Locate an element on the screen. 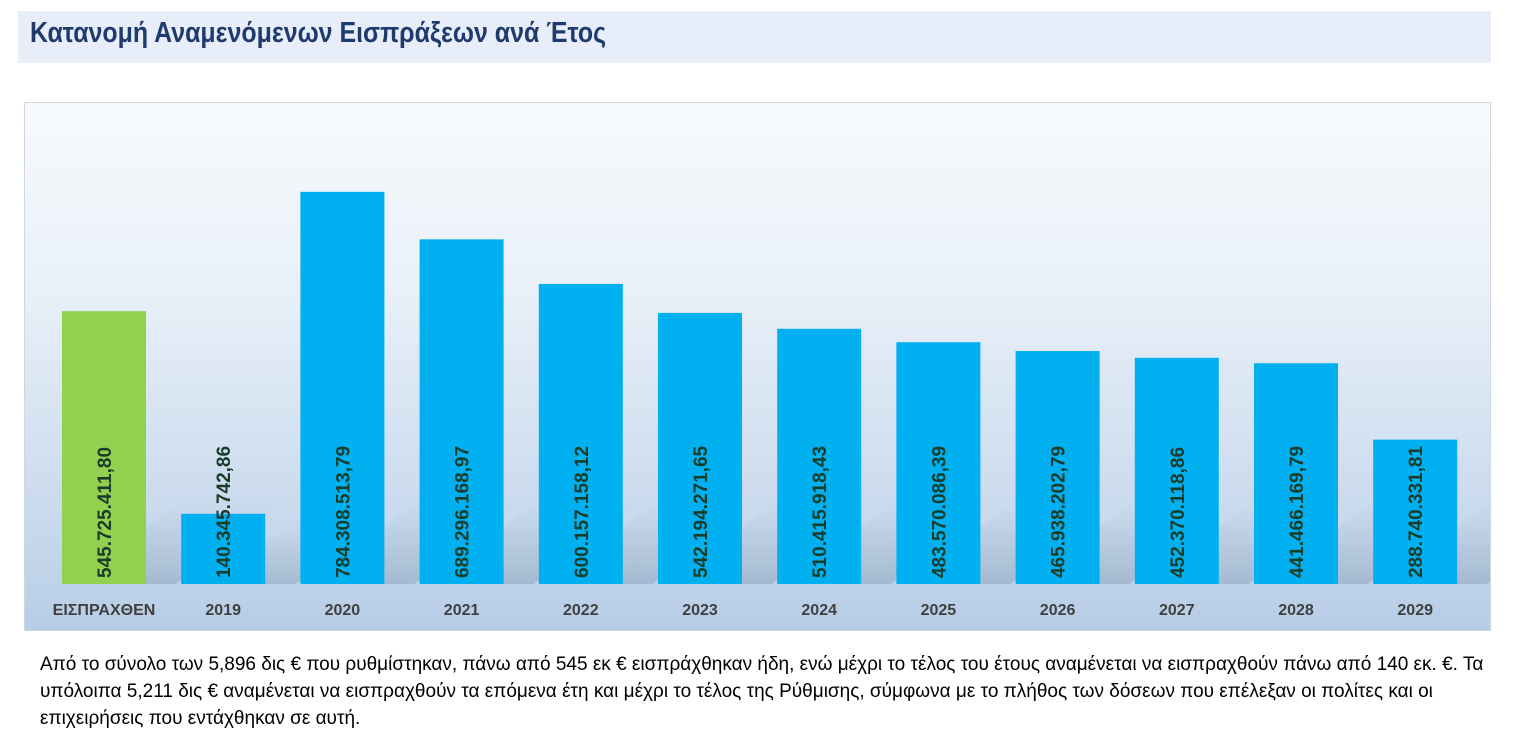  category-label: 2029 is located at coordinates (1415, 610).